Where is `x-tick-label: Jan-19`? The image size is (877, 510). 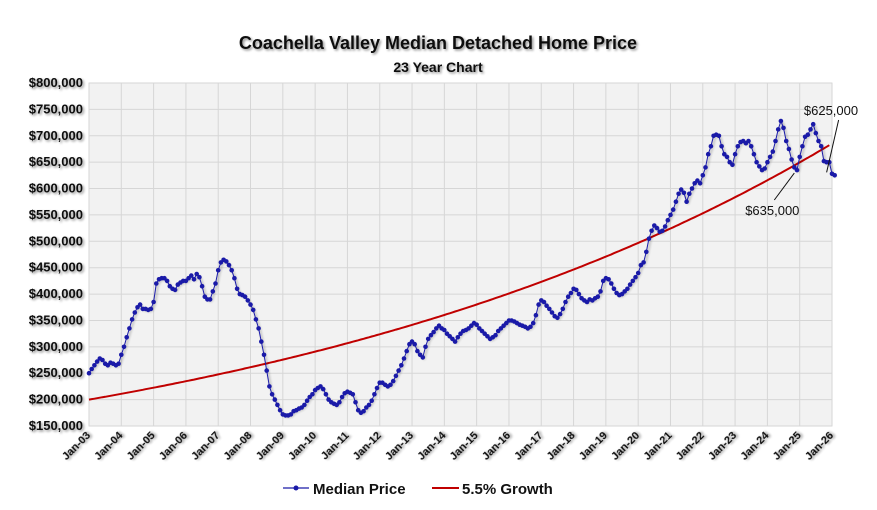
x-tick-label: Jan-19 is located at coordinates (593, 446).